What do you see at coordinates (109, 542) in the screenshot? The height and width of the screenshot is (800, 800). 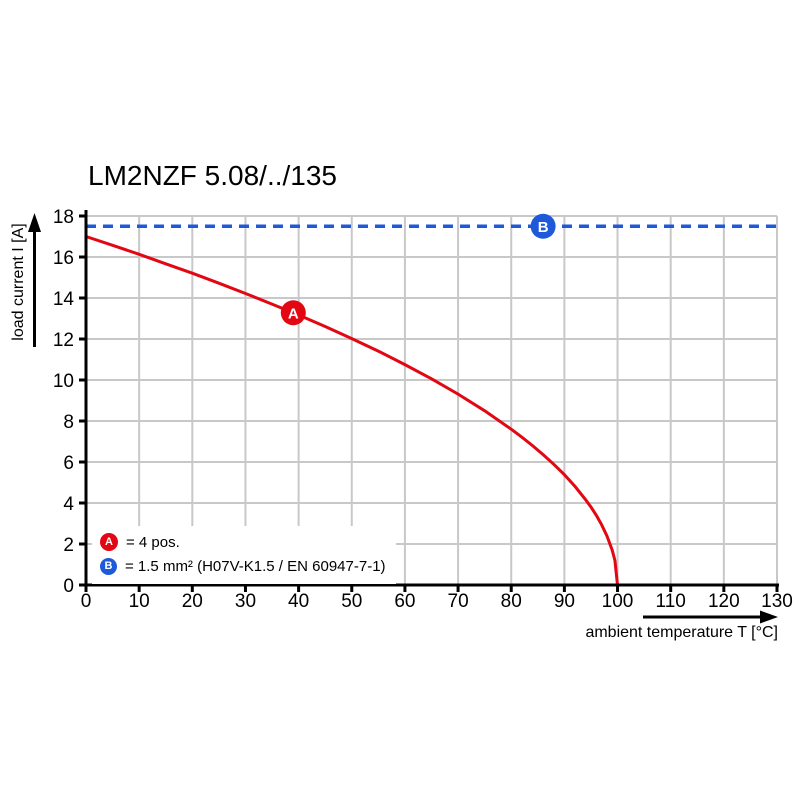 I see `legend-marker-a: A` at bounding box center [109, 542].